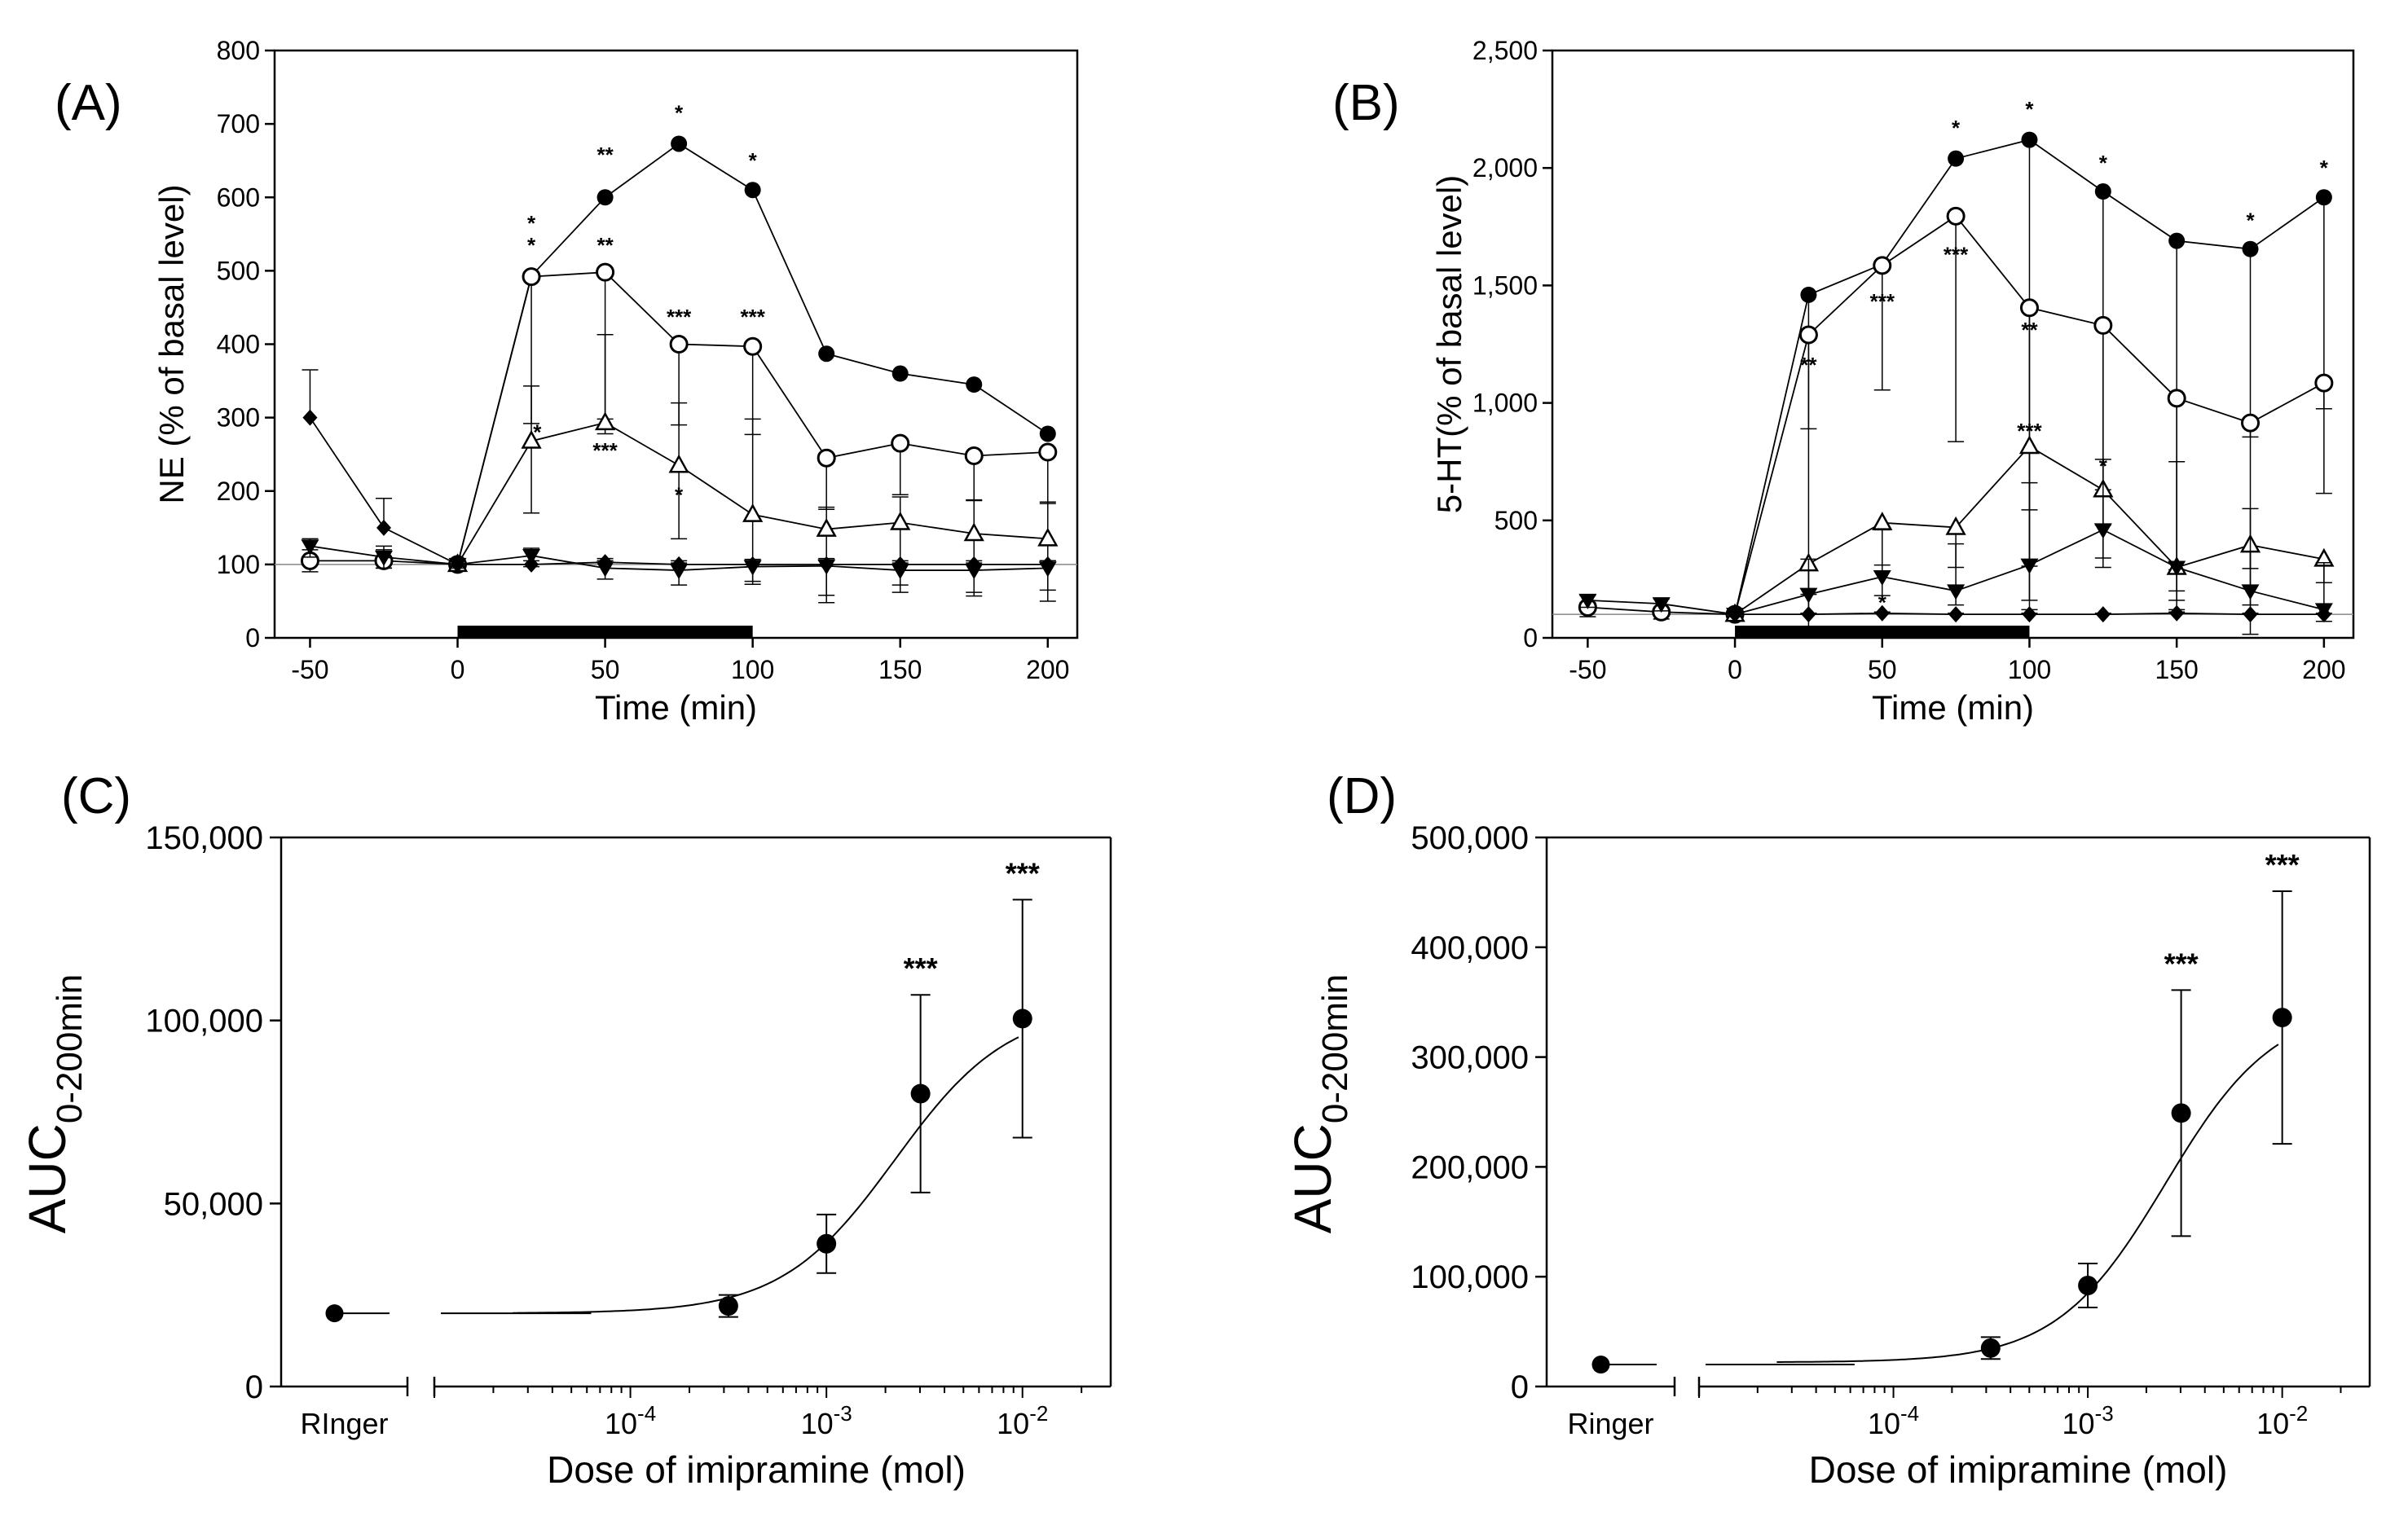 This screenshot has height=1525, width=2408. Describe the element at coordinates (1449, 344) in the screenshot. I see `y-axis-label: 5-HT(% of basal level)` at that location.